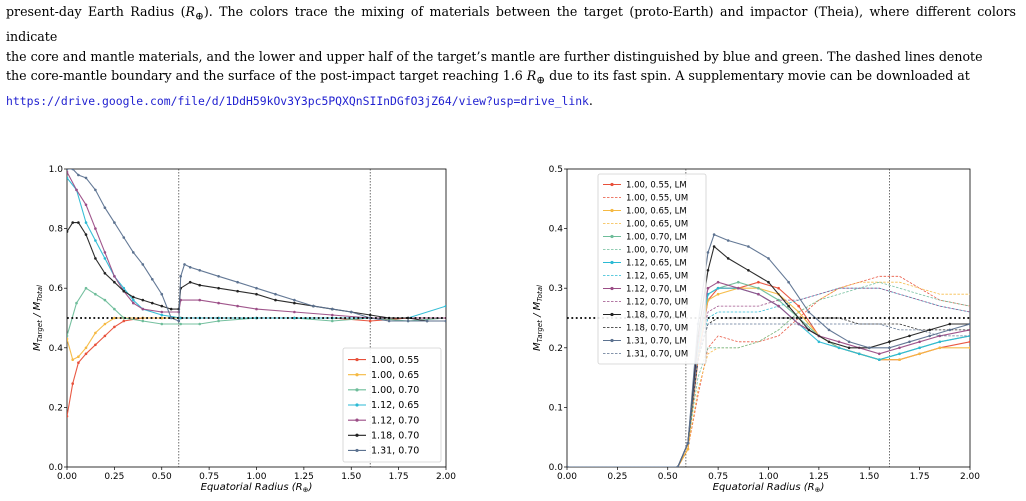 The image size is (1026, 501). What do you see at coordinates (590, 101) in the screenshot?
I see `caption-text: .` at bounding box center [590, 101].